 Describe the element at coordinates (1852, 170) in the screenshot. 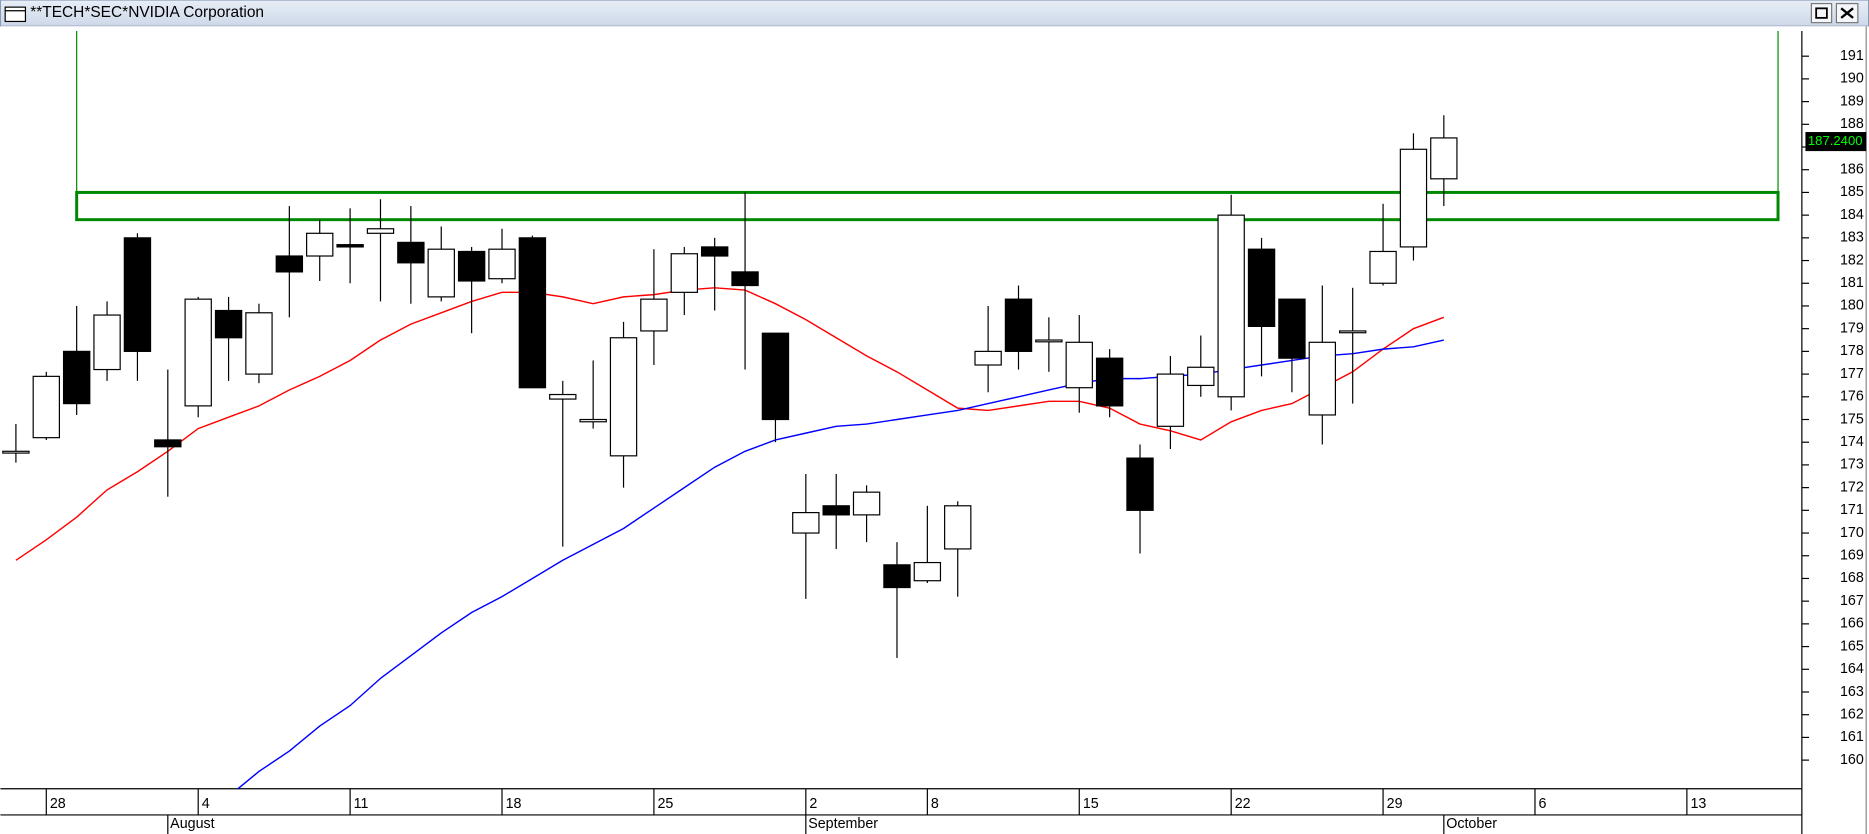

I see `y-tick-label: 186` at that location.